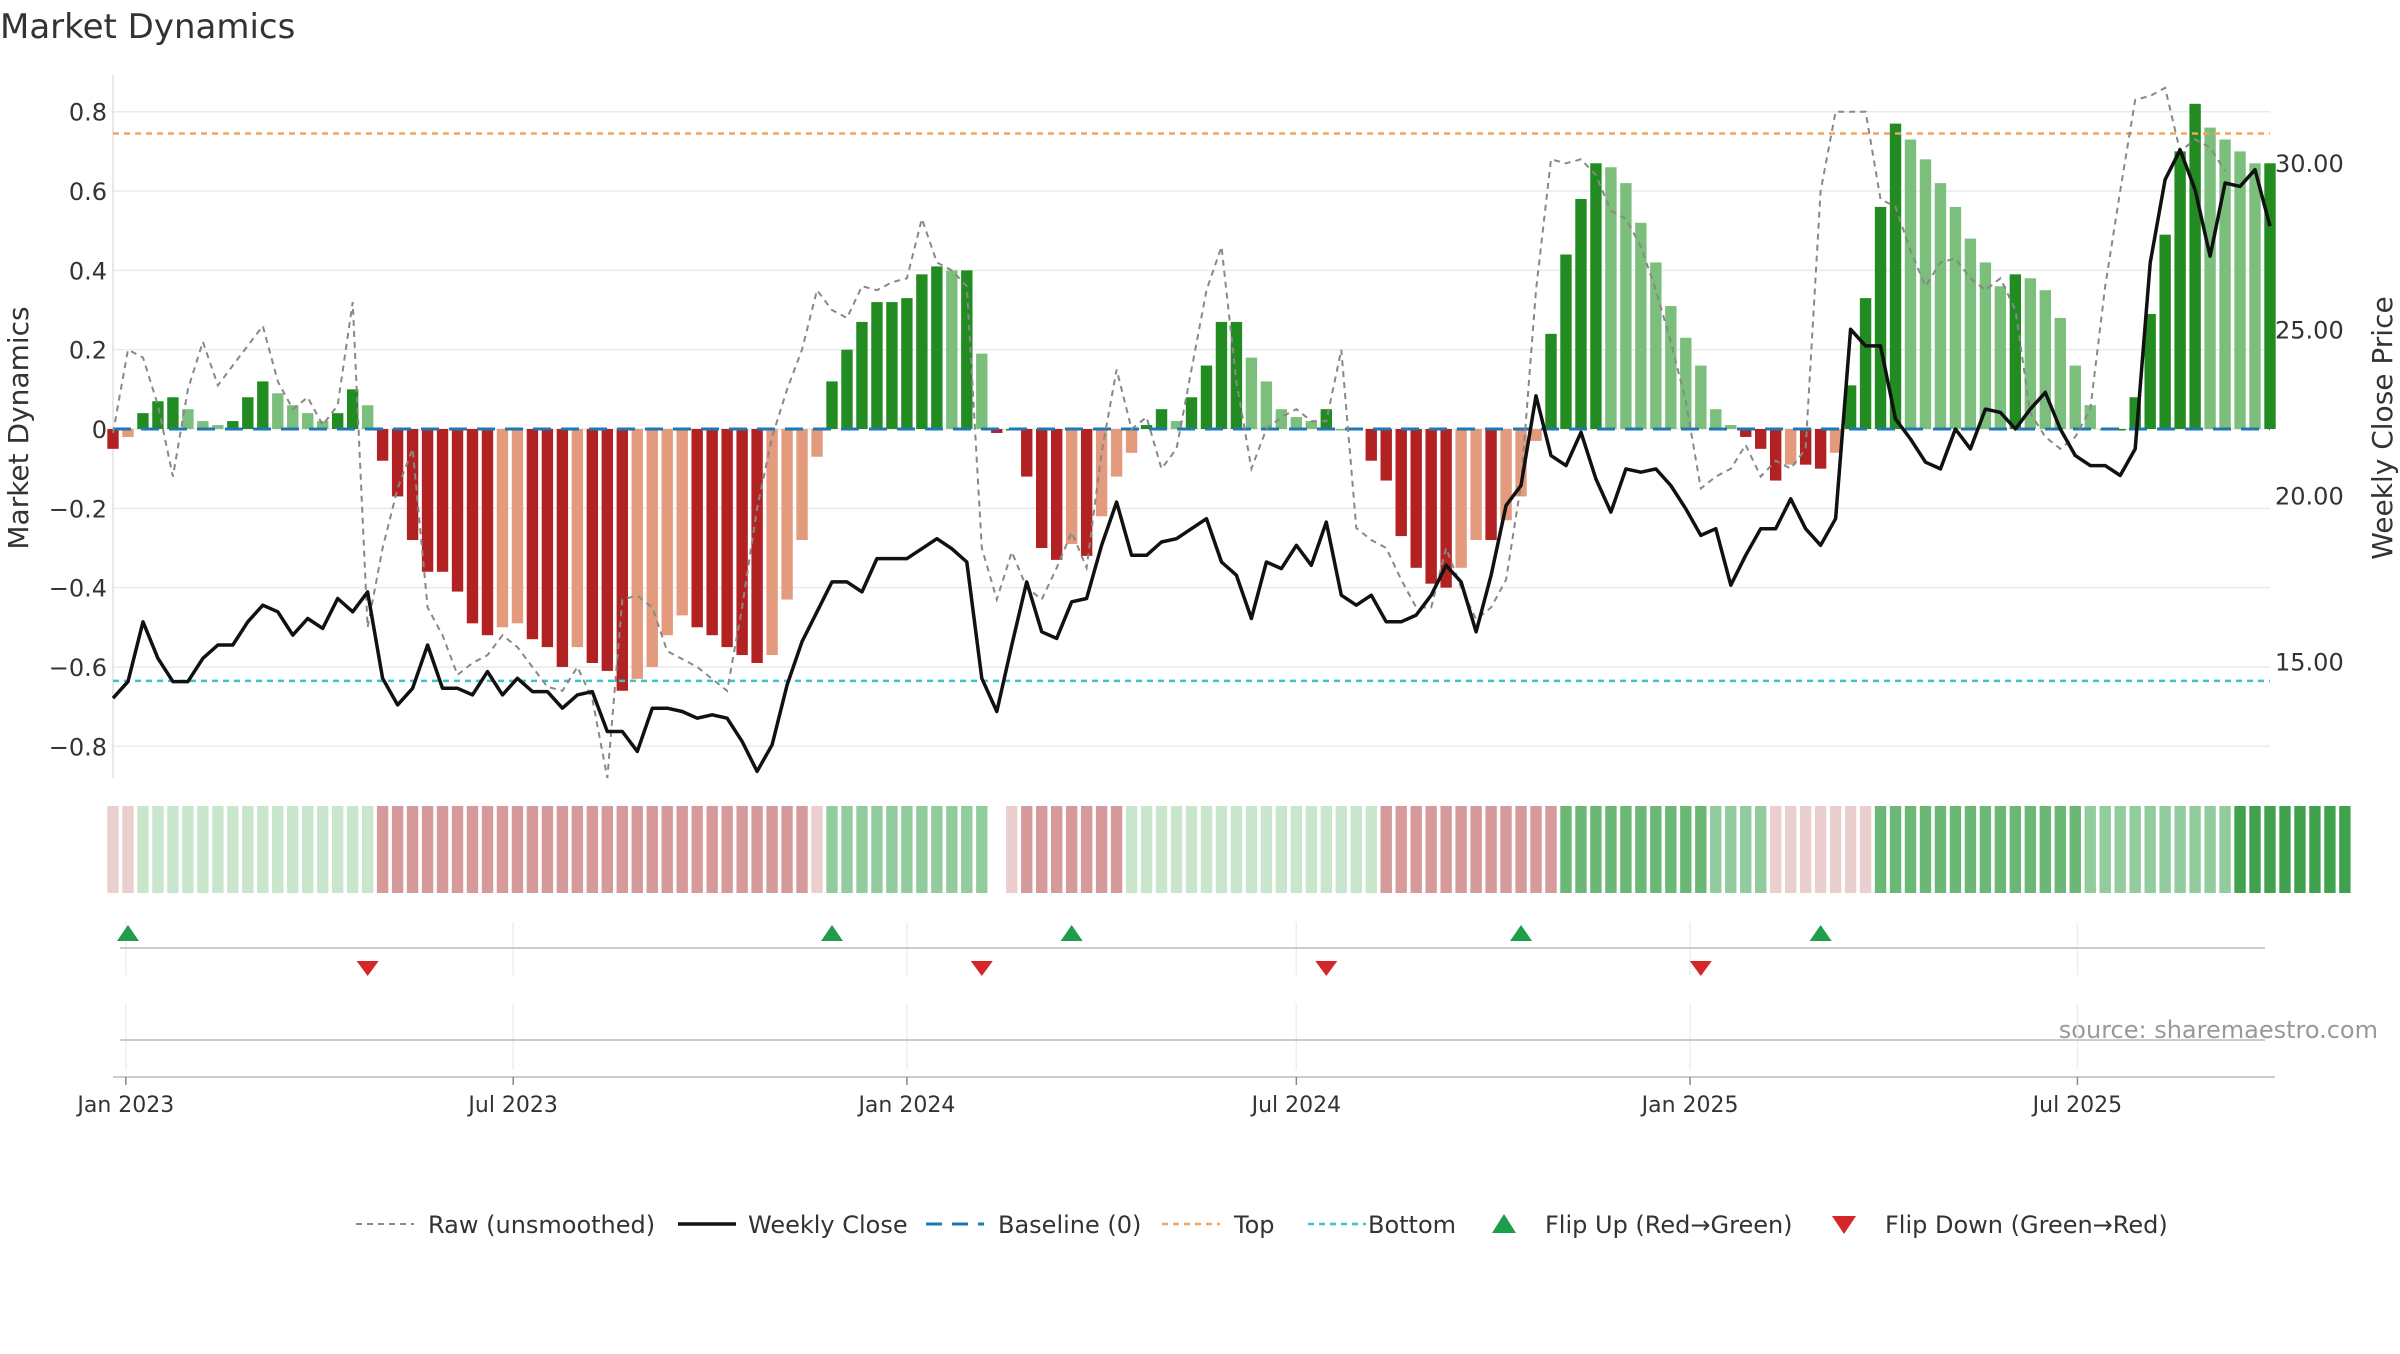 The height and width of the screenshot is (1354, 2400). What do you see at coordinates (1700, 968) in the screenshot?
I see `flip-down-marker` at bounding box center [1700, 968].